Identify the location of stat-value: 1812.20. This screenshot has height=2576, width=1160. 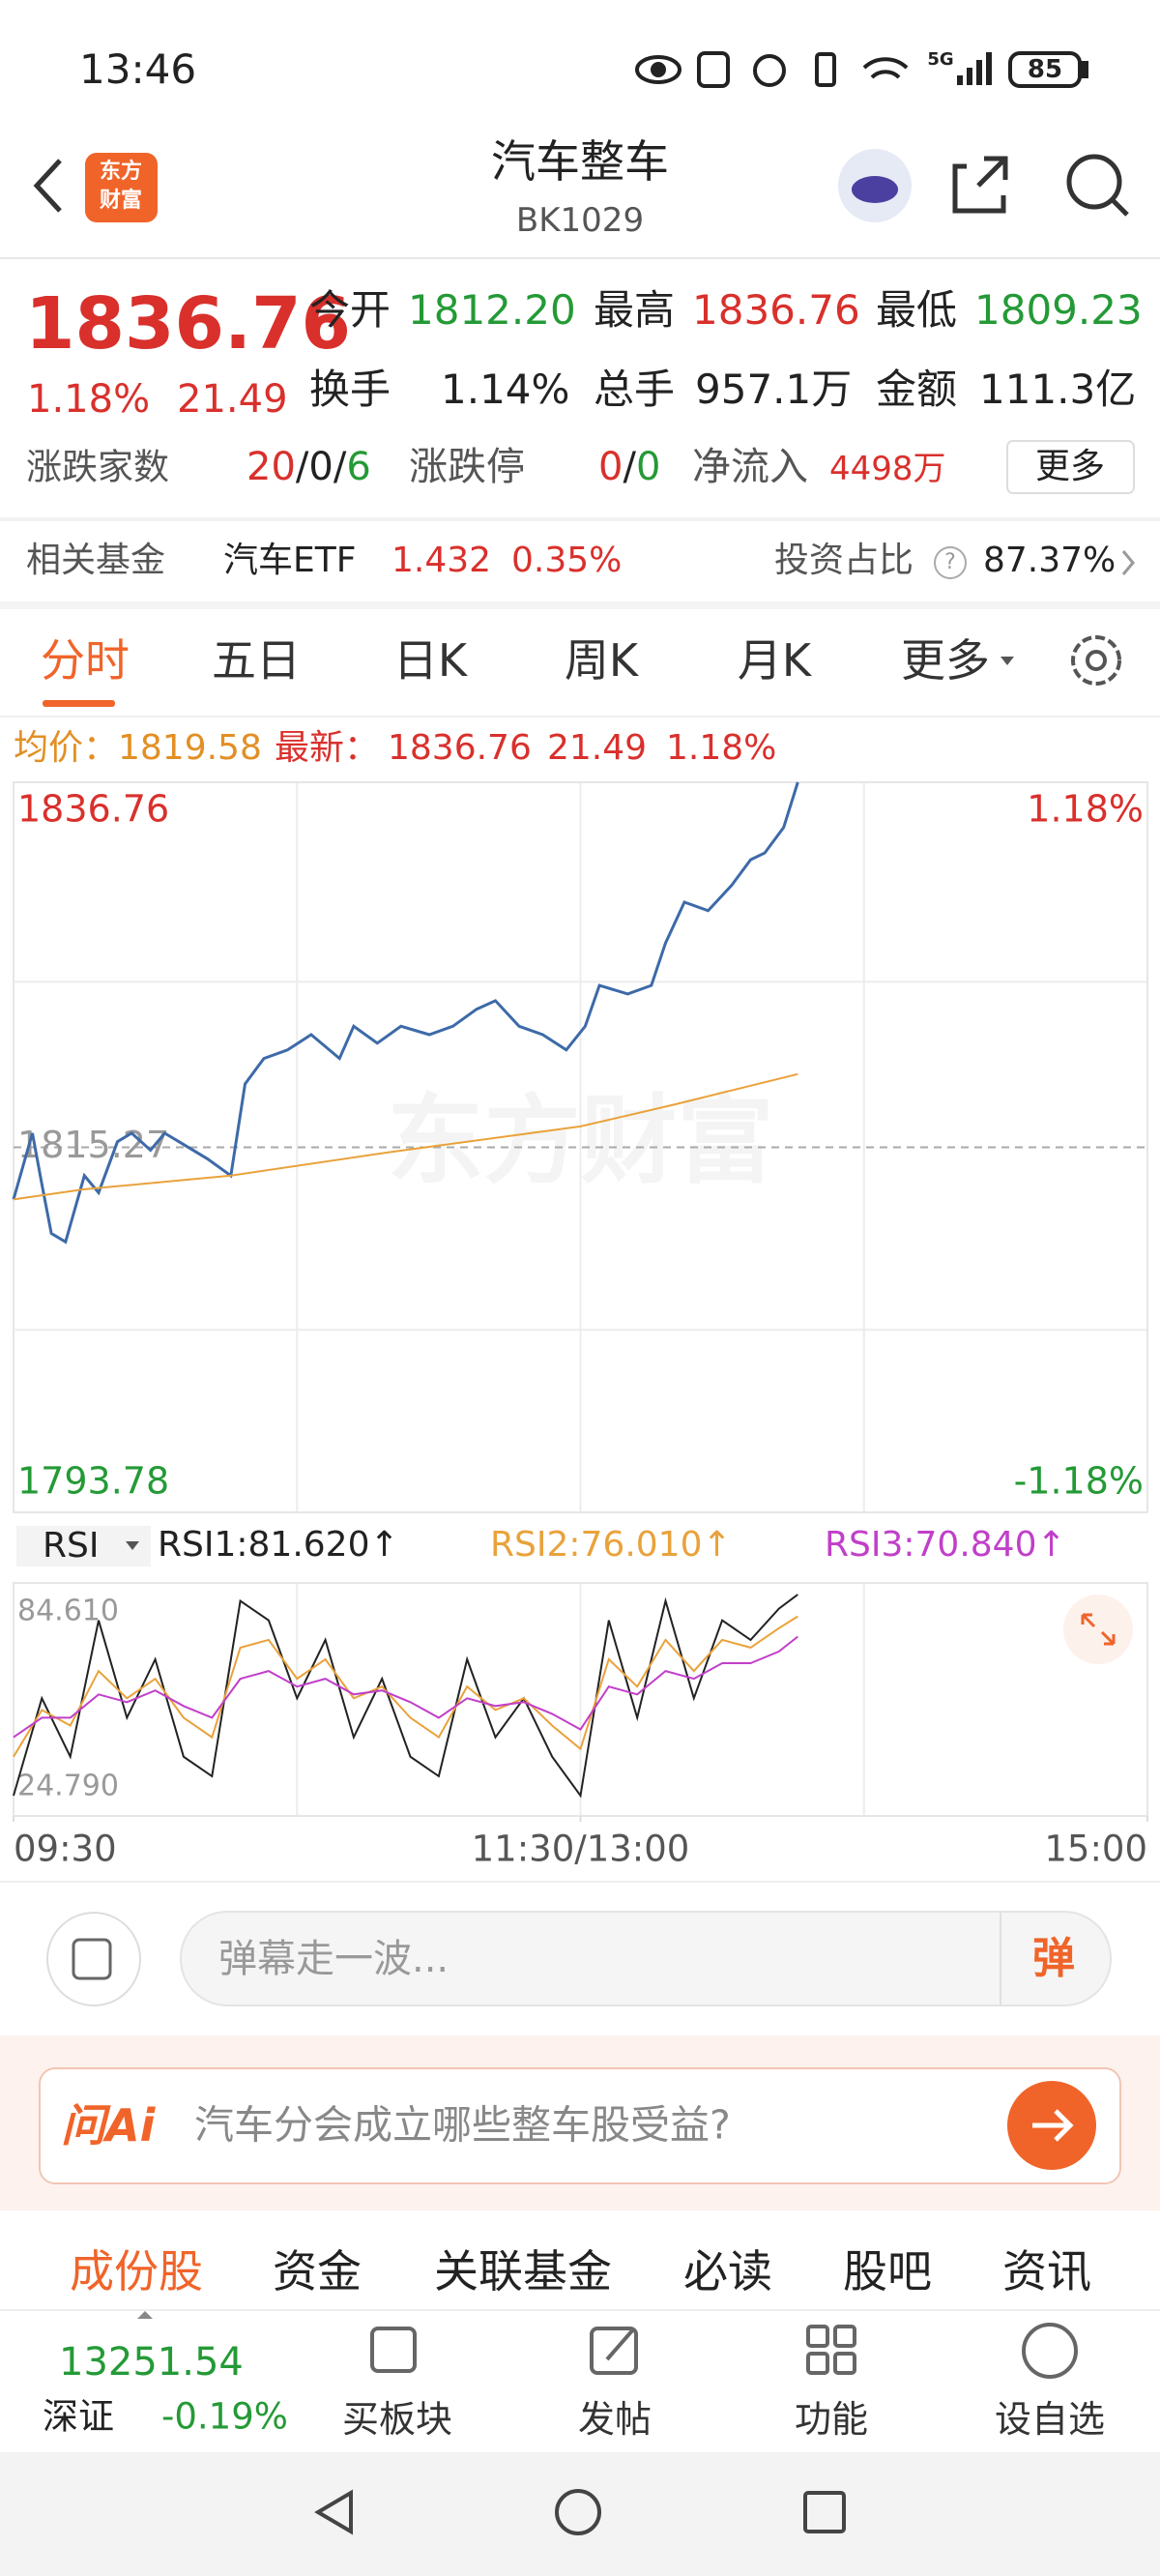
(492, 310).